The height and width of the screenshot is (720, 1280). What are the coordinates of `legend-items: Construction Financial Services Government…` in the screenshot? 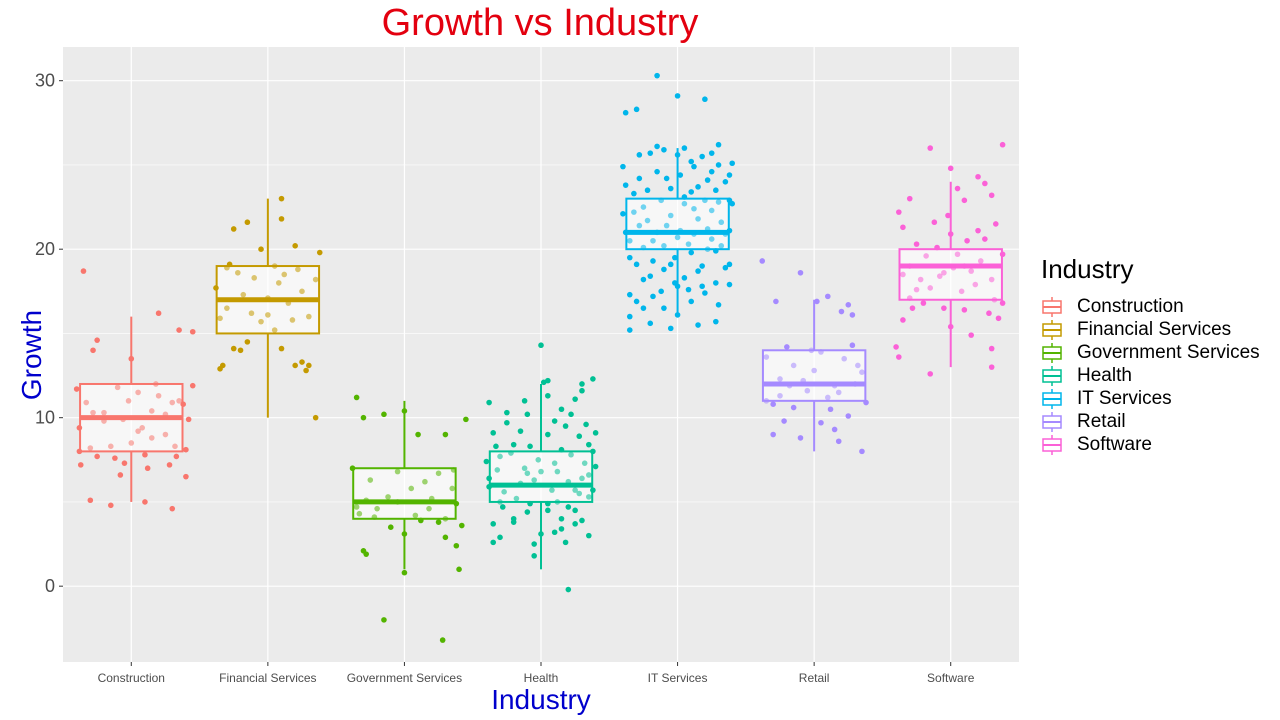 It's located at (1150, 375).